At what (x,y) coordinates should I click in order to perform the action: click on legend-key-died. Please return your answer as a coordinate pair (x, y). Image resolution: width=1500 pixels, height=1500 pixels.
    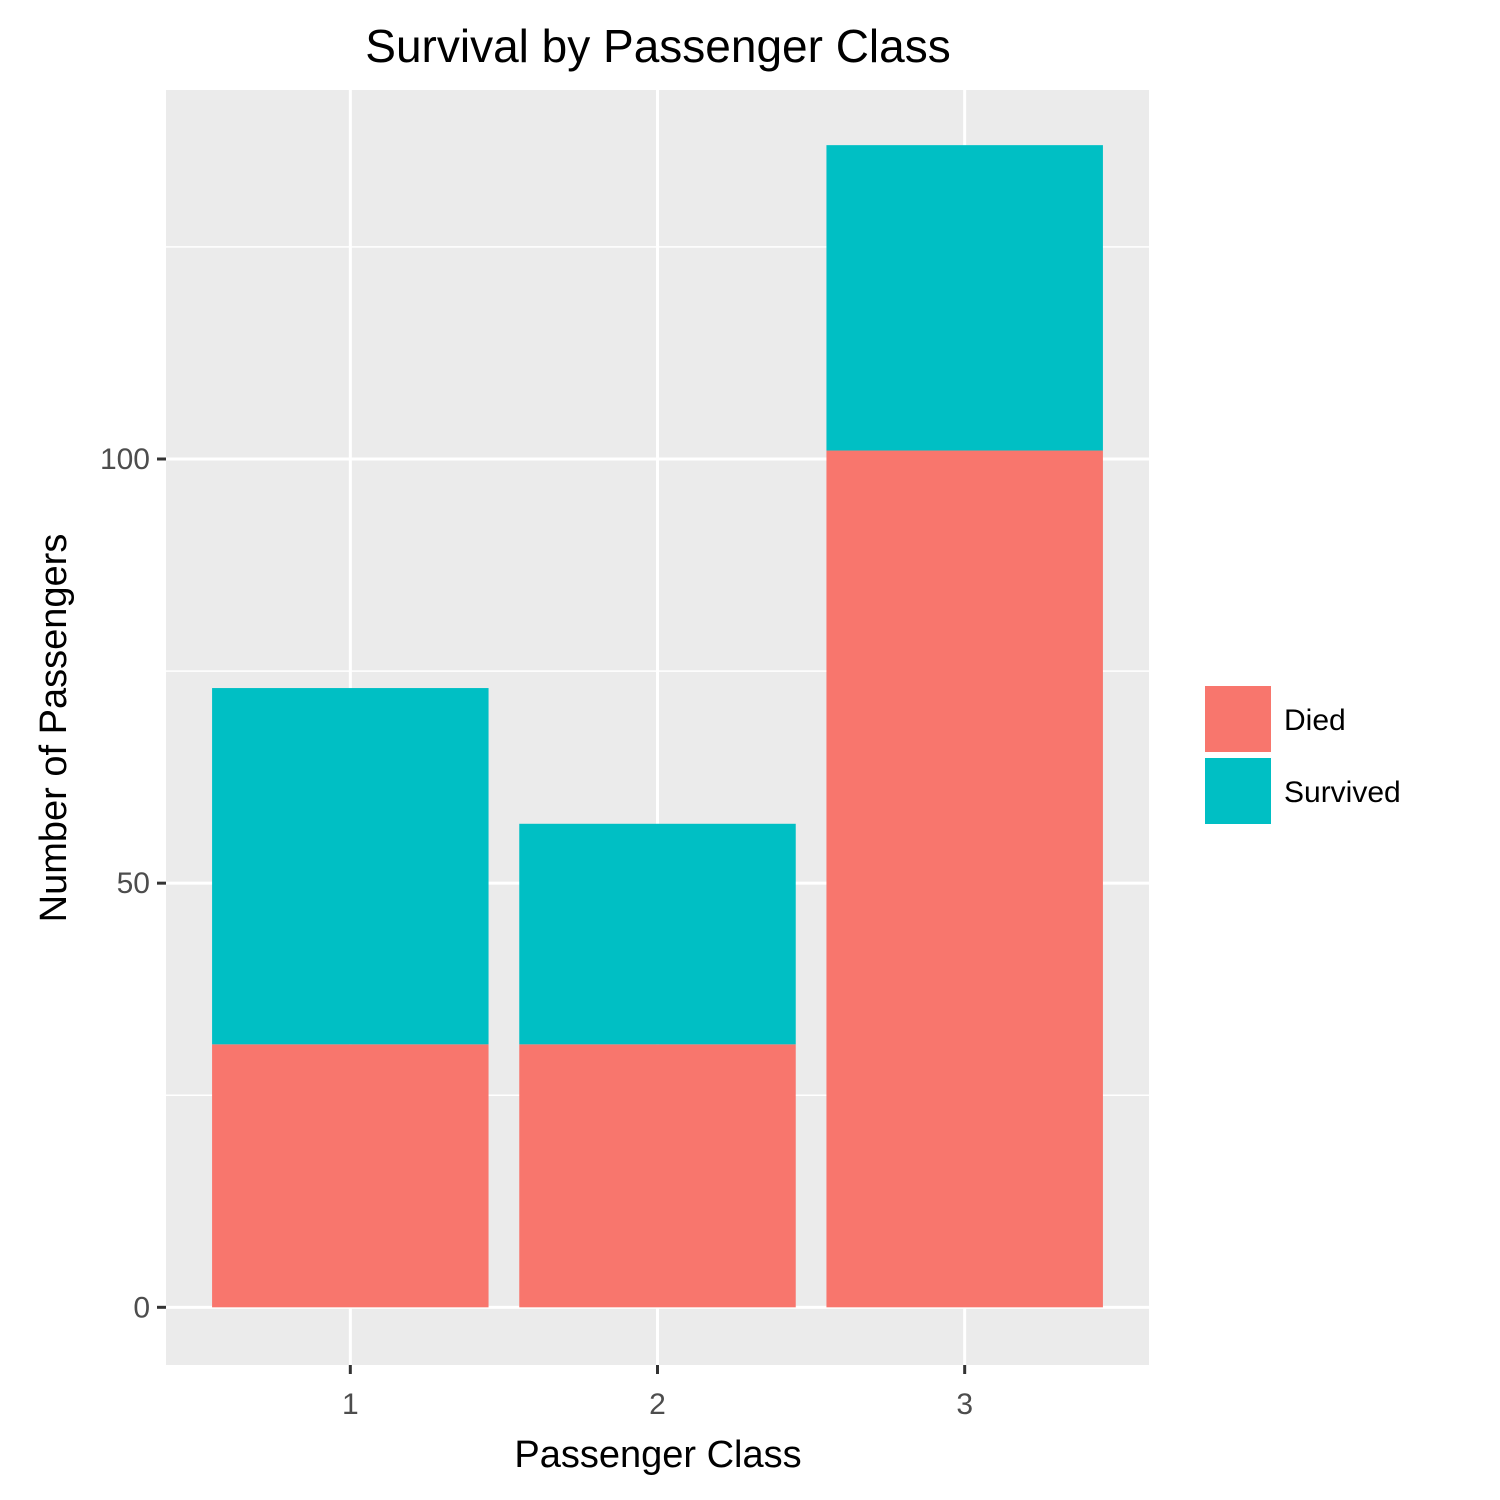
    Looking at the image, I should click on (1238, 719).